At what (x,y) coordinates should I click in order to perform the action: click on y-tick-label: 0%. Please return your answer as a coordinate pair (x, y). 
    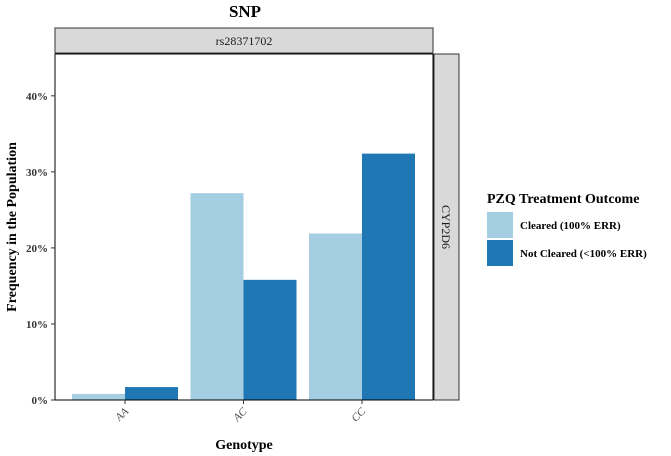
    Looking at the image, I should click on (40, 401).